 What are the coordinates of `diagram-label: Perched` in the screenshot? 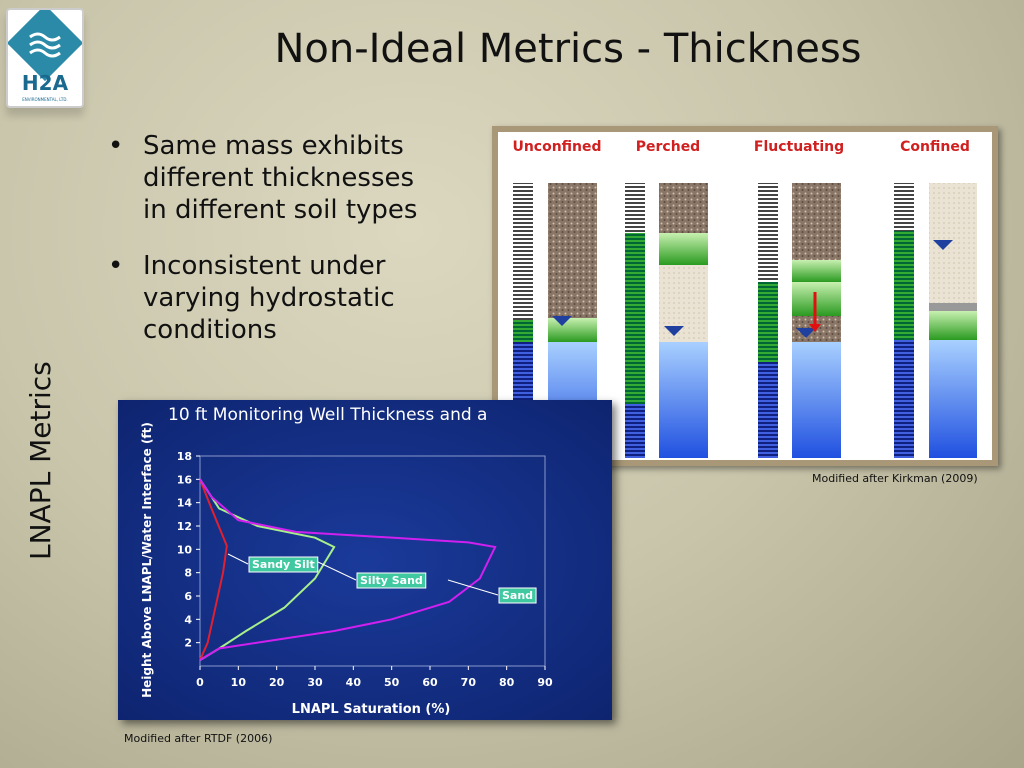 It's located at (668, 147).